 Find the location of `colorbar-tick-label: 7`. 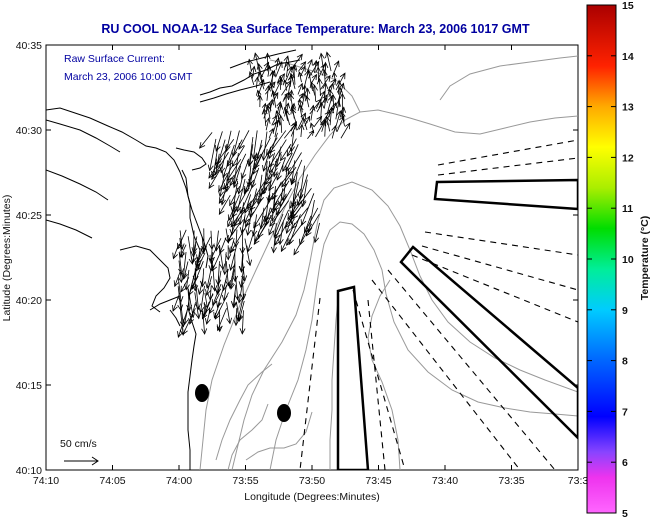

colorbar-tick-label: 7 is located at coordinates (625, 412).